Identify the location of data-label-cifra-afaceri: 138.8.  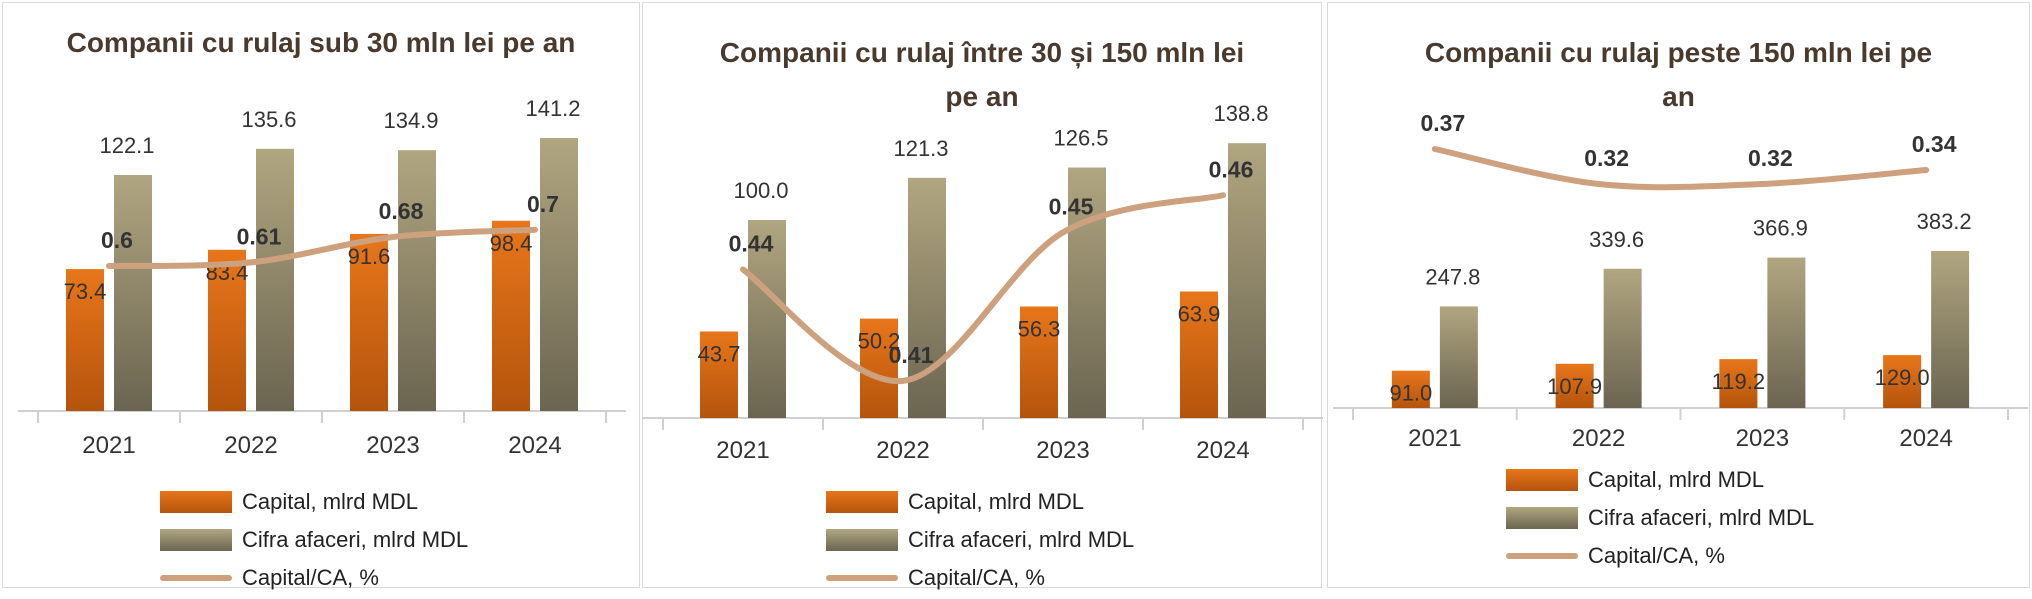
(1240, 113).